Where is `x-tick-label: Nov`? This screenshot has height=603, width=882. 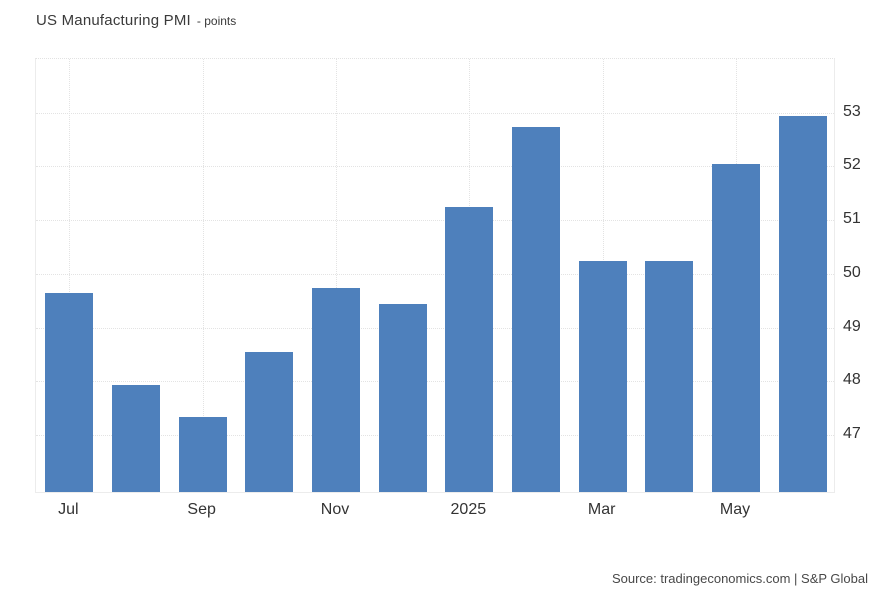 x-tick-label: Nov is located at coordinates (335, 509).